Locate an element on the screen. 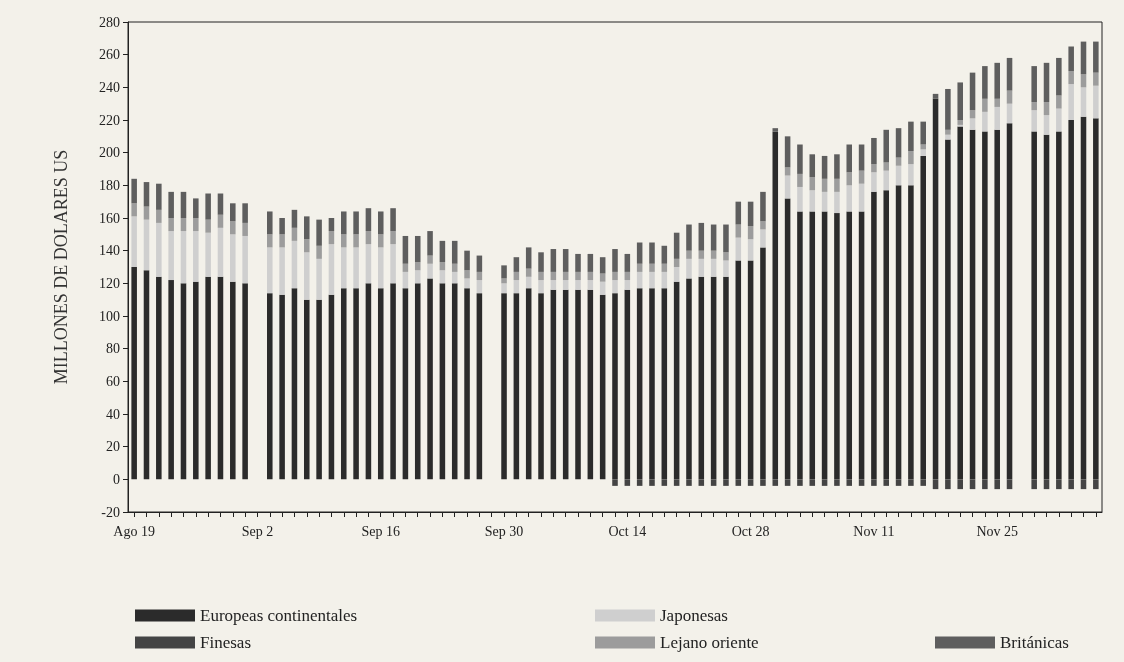  x-tick-label: Ago 19 is located at coordinates (134, 531).